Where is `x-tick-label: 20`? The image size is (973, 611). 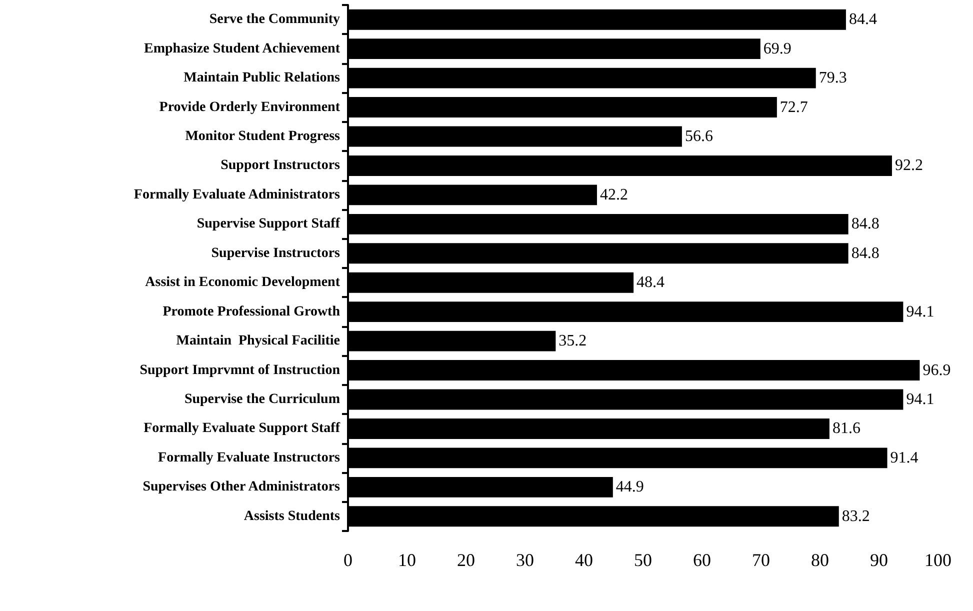
x-tick-label: 20 is located at coordinates (466, 560).